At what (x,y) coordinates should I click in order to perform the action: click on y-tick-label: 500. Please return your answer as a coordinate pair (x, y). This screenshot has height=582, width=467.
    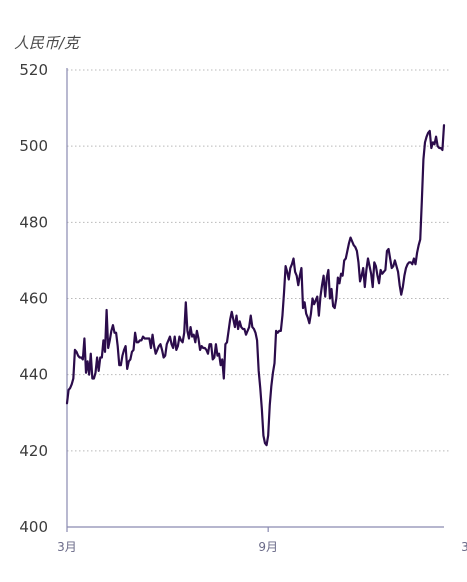
    Looking at the image, I should click on (33, 146).